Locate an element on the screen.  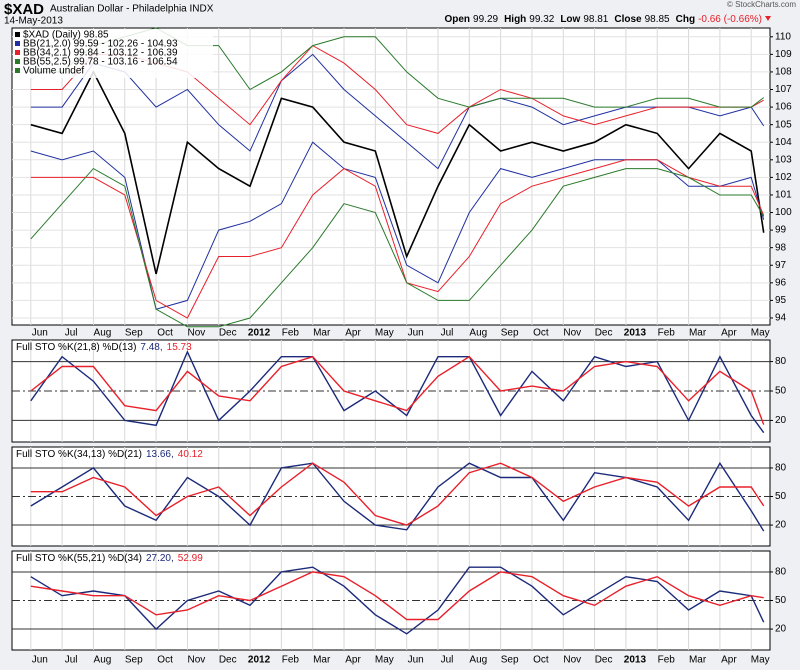
y-tick-label: 106 is located at coordinates (783, 107).